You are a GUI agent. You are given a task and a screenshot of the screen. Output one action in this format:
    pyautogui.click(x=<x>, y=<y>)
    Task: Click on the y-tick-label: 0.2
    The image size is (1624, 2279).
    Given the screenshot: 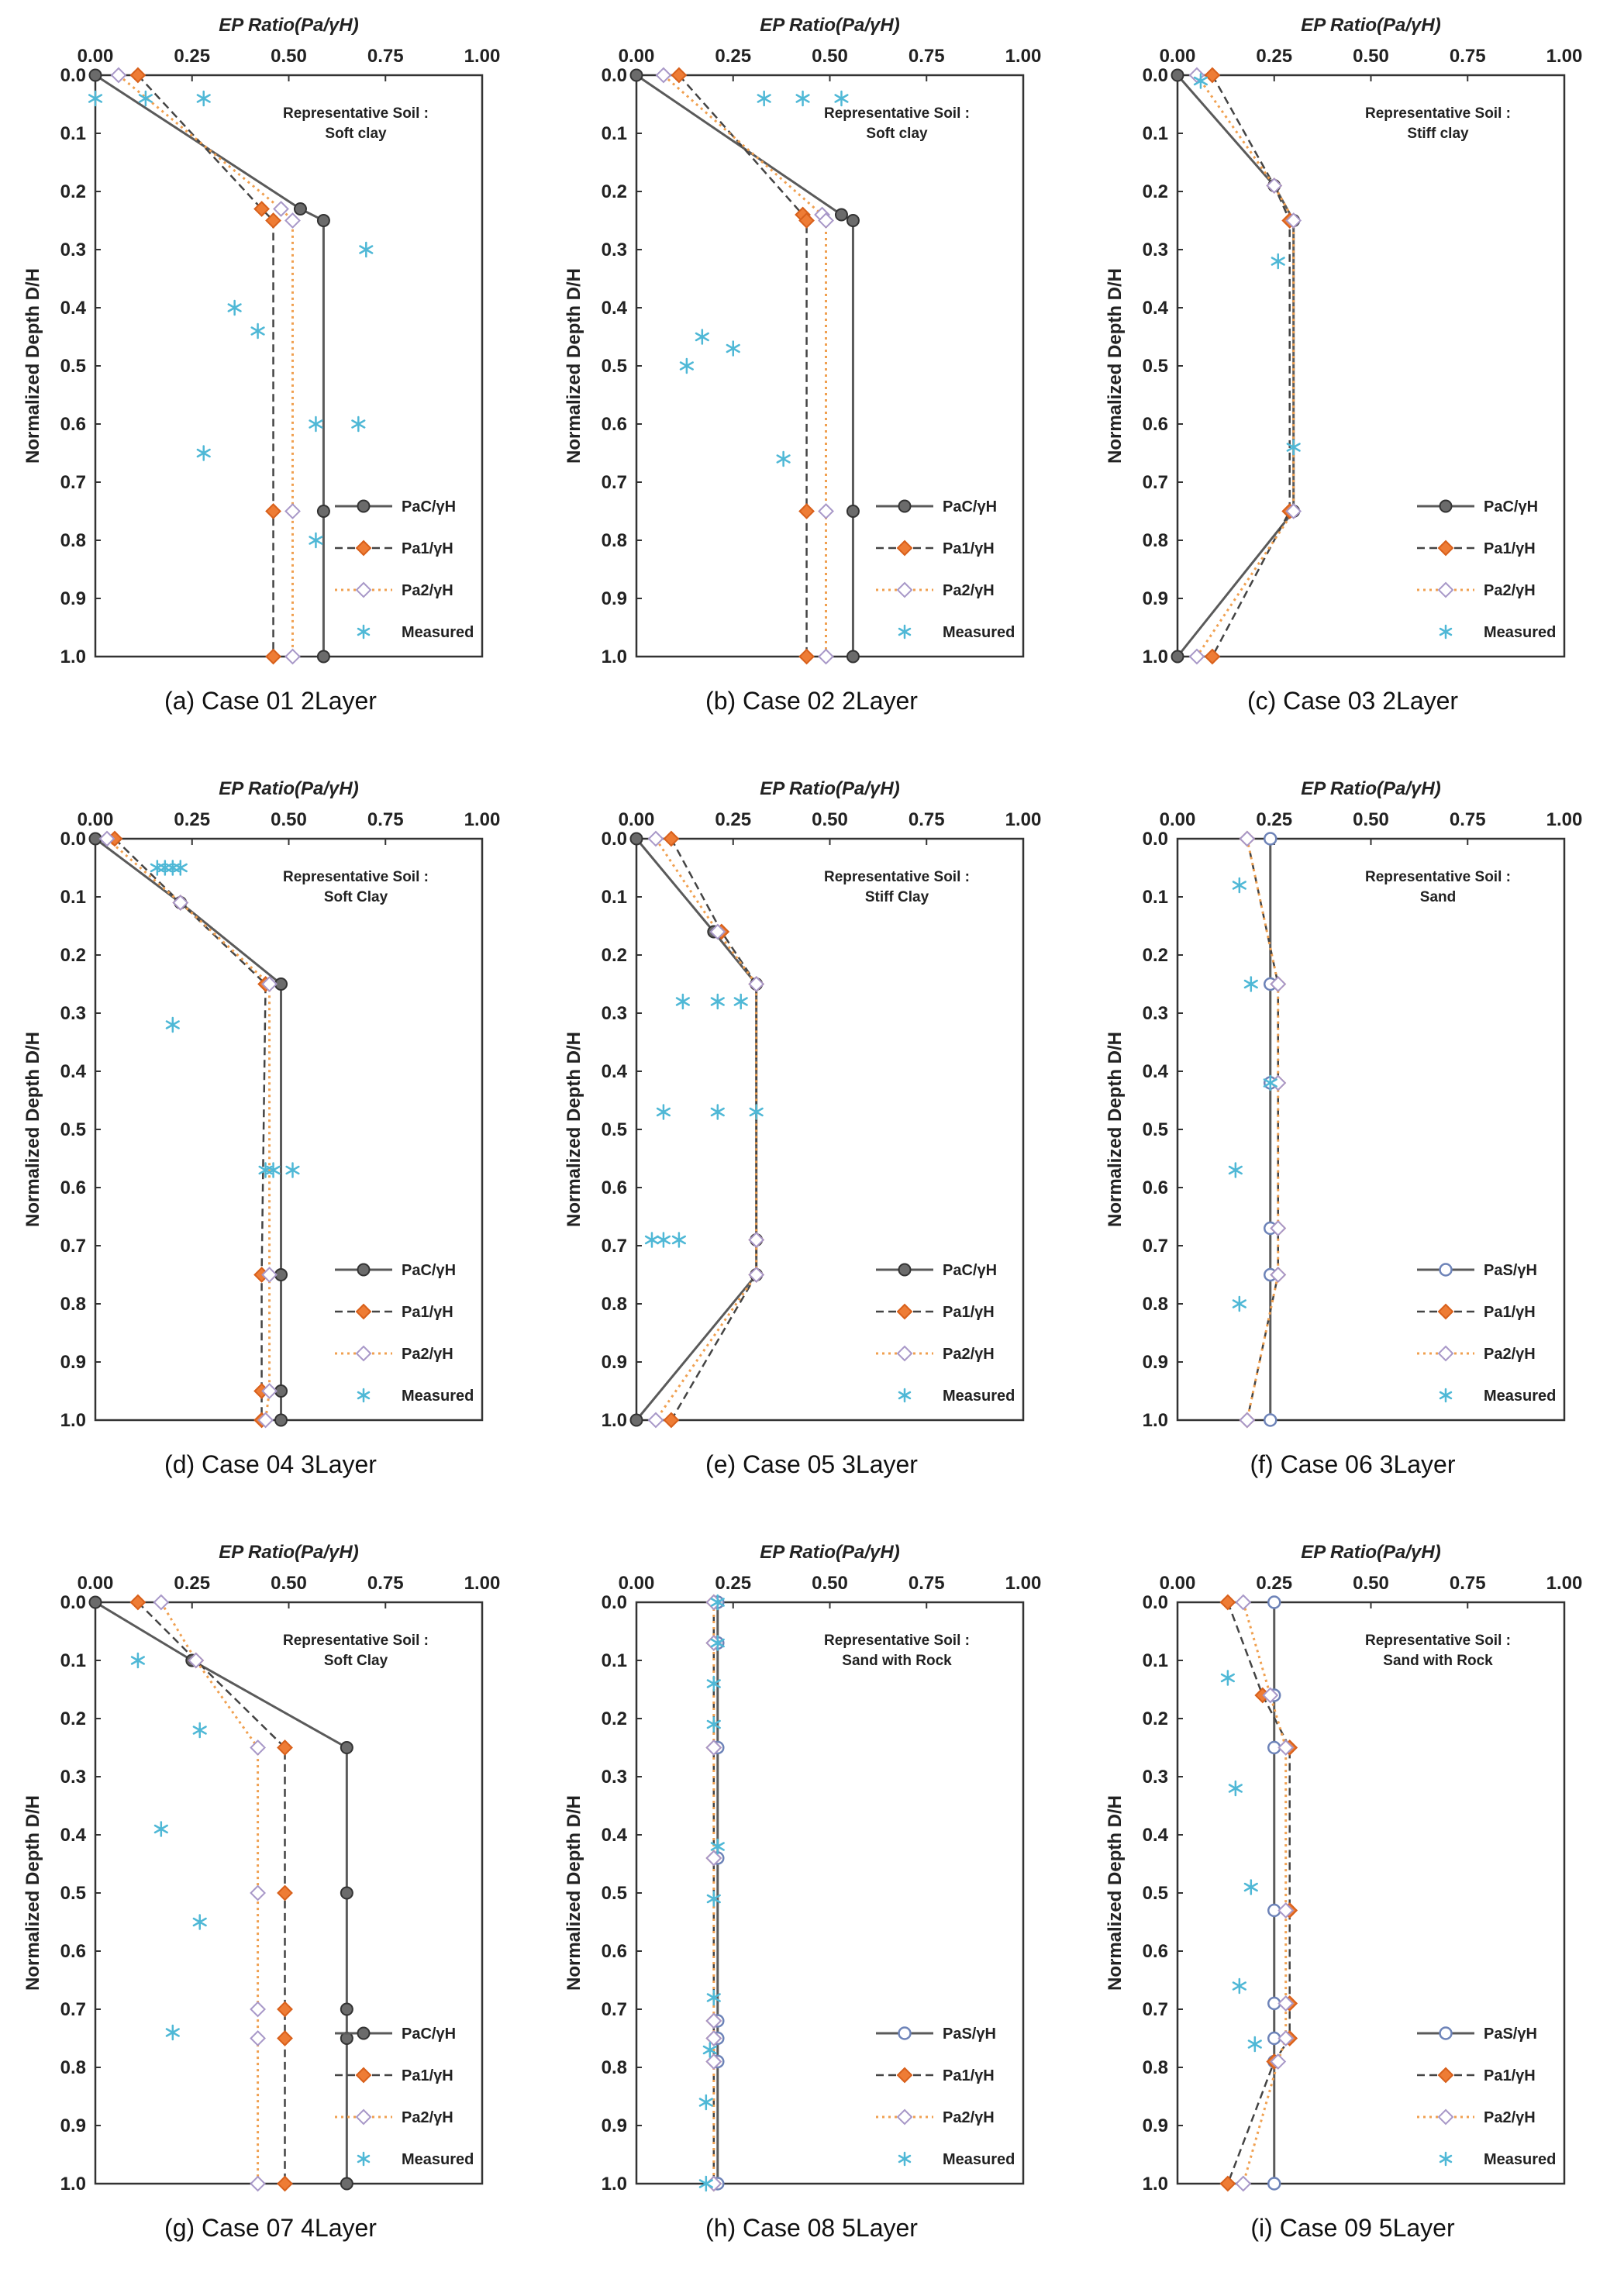 What is the action you would take?
    pyautogui.click(x=73, y=955)
    